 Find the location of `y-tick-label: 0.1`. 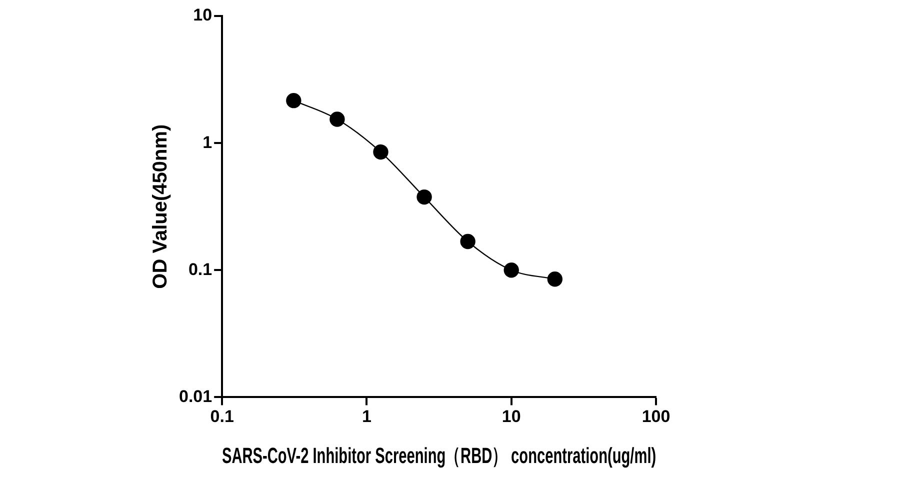

y-tick-label: 0.1 is located at coordinates (200, 269).